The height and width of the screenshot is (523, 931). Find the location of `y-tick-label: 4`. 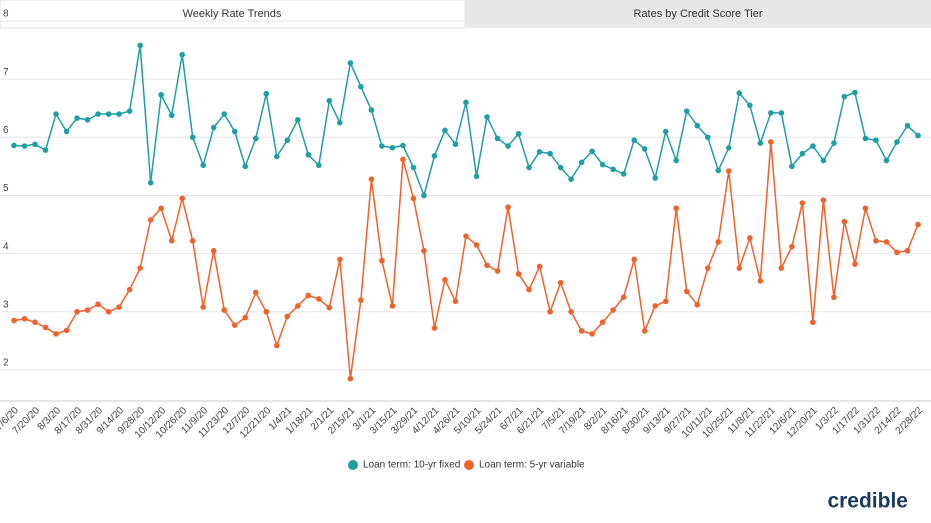

y-tick-label: 4 is located at coordinates (6, 246).